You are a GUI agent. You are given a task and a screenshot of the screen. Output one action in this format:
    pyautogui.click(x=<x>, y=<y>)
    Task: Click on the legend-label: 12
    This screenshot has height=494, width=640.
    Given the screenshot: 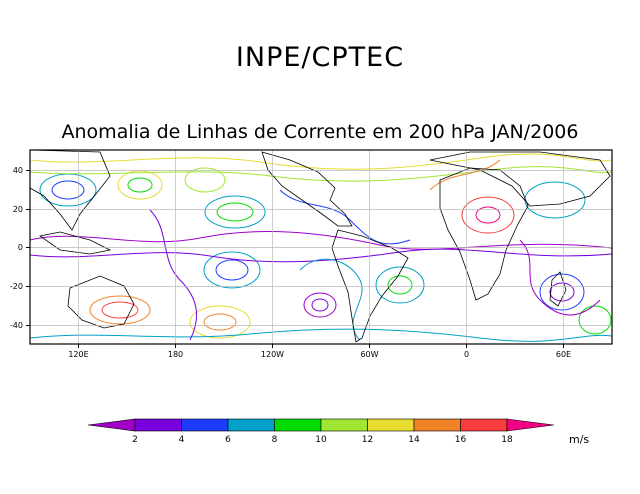 What is the action you would take?
    pyautogui.click(x=367, y=440)
    